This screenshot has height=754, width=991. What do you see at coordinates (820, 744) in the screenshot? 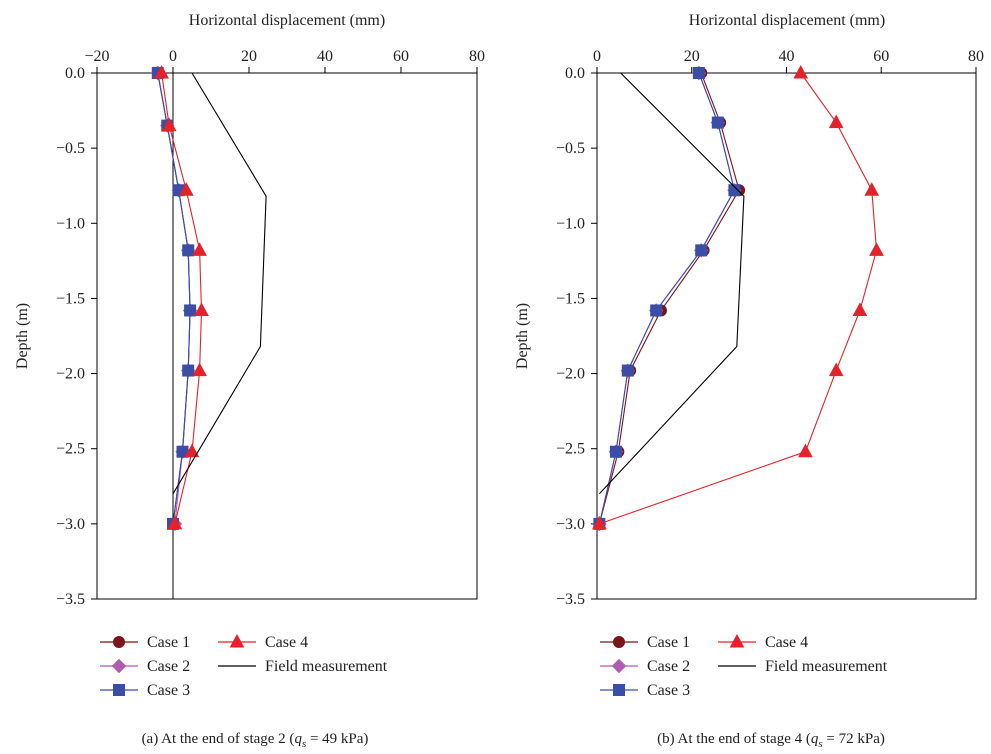
I see `caption-sub: s` at bounding box center [820, 744].